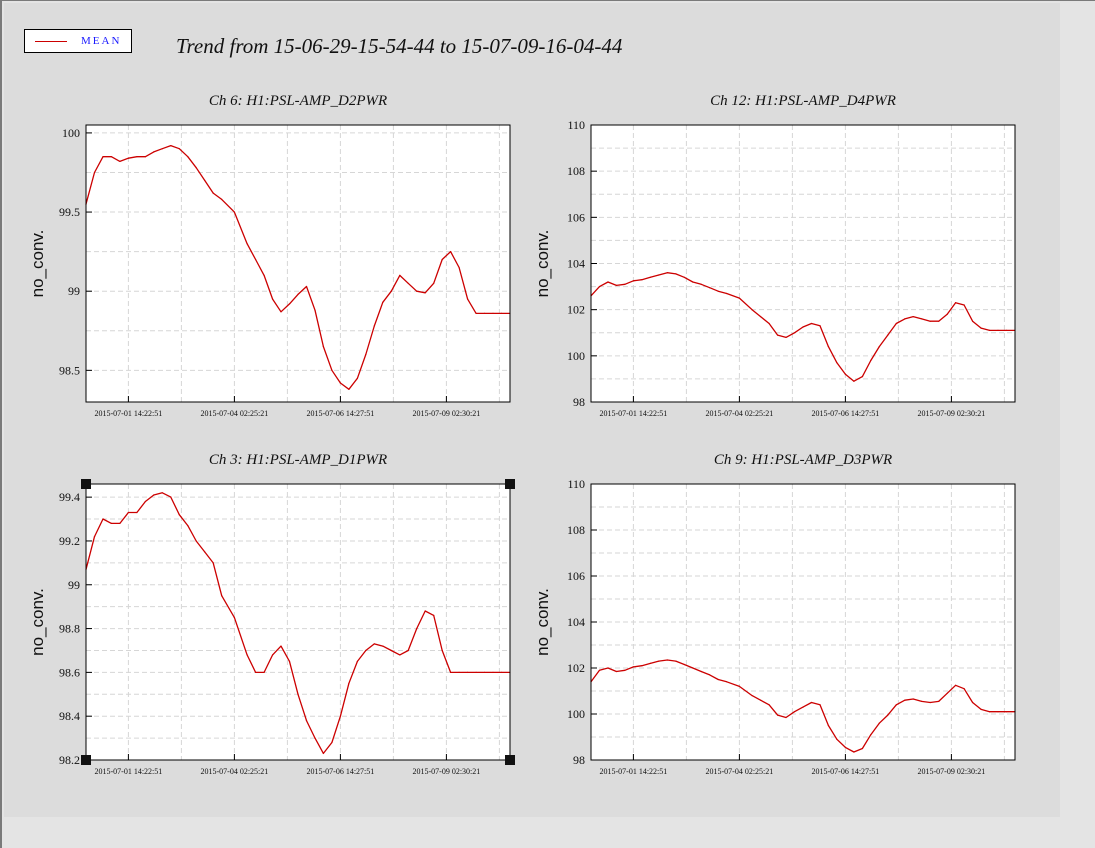  What do you see at coordinates (78, 41) in the screenshot?
I see `legend: MEAN` at bounding box center [78, 41].